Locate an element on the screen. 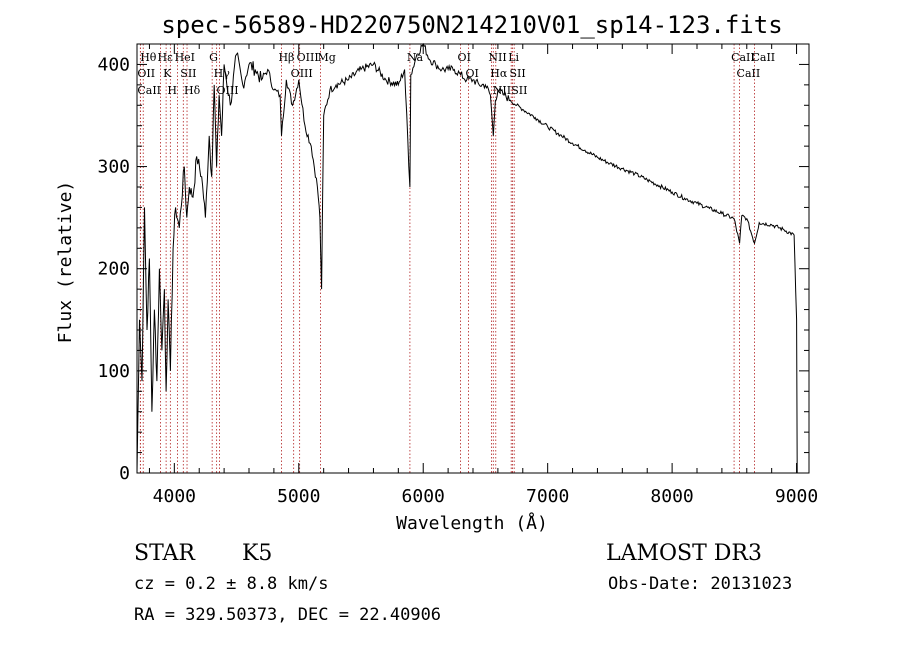 This screenshot has width=900, height=649. x-tick-label: 9000 is located at coordinates (796, 496).